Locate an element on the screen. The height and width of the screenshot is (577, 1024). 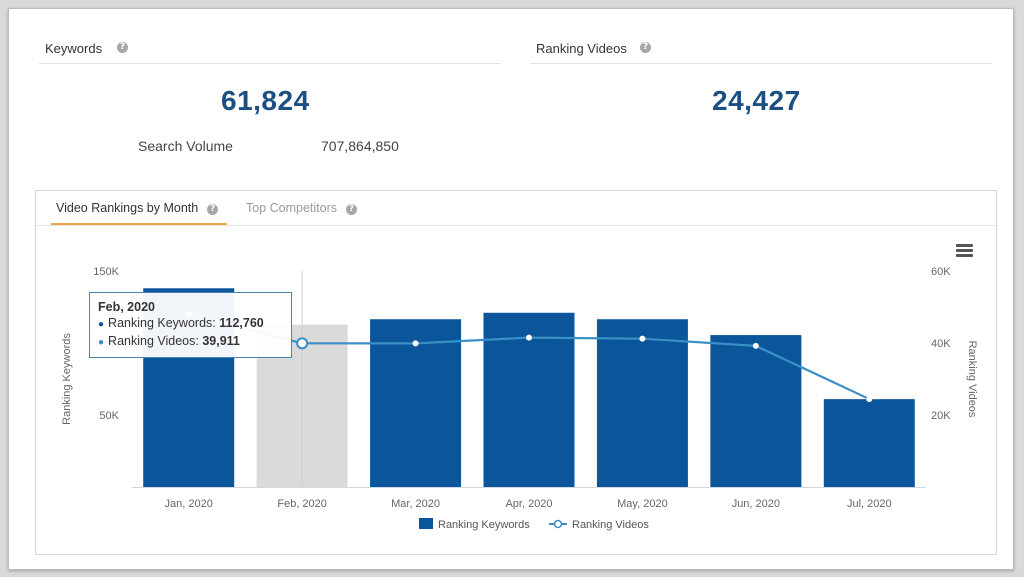
search-volume-label: Search Volume is located at coordinates (185, 146).